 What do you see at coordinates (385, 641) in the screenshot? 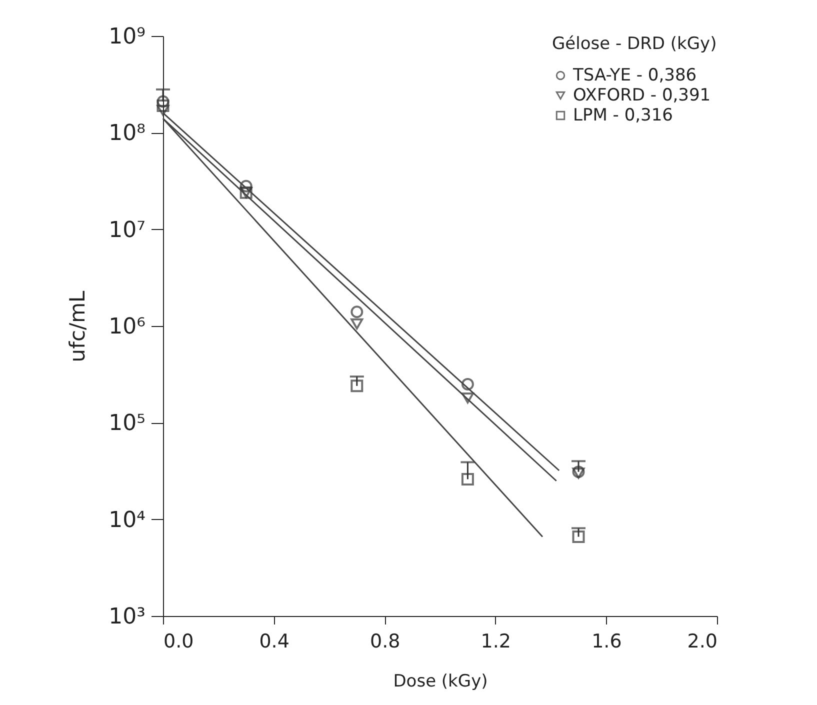
I see `x-tick-label: 0.8` at bounding box center [385, 641].